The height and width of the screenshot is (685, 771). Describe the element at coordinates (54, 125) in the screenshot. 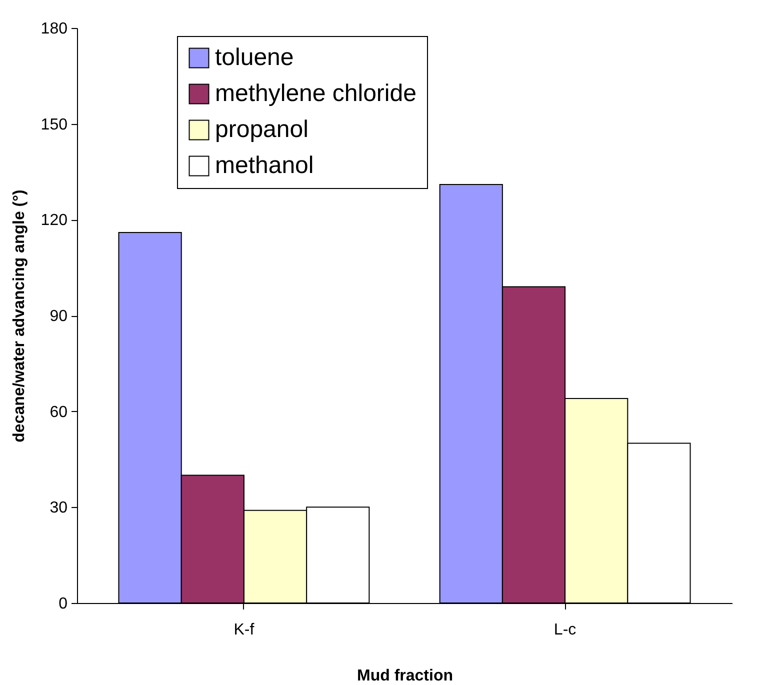

I see `y-tick-label: 150` at that location.